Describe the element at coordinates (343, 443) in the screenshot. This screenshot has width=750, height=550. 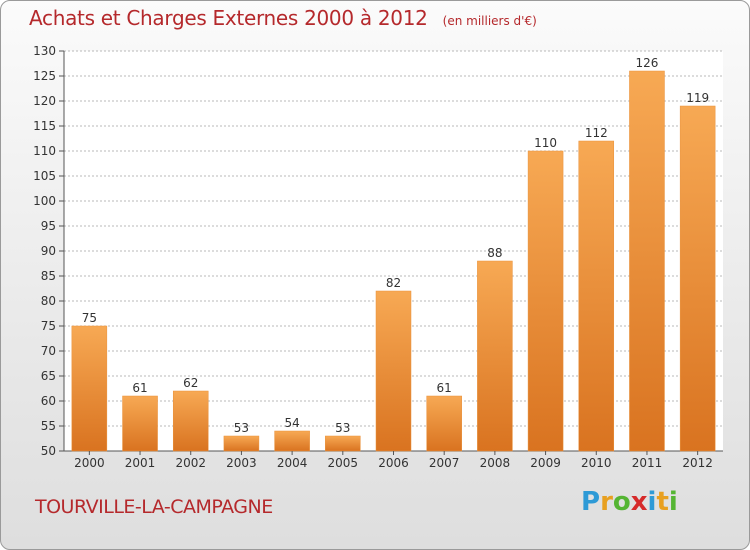
I see `bar-2005` at that location.